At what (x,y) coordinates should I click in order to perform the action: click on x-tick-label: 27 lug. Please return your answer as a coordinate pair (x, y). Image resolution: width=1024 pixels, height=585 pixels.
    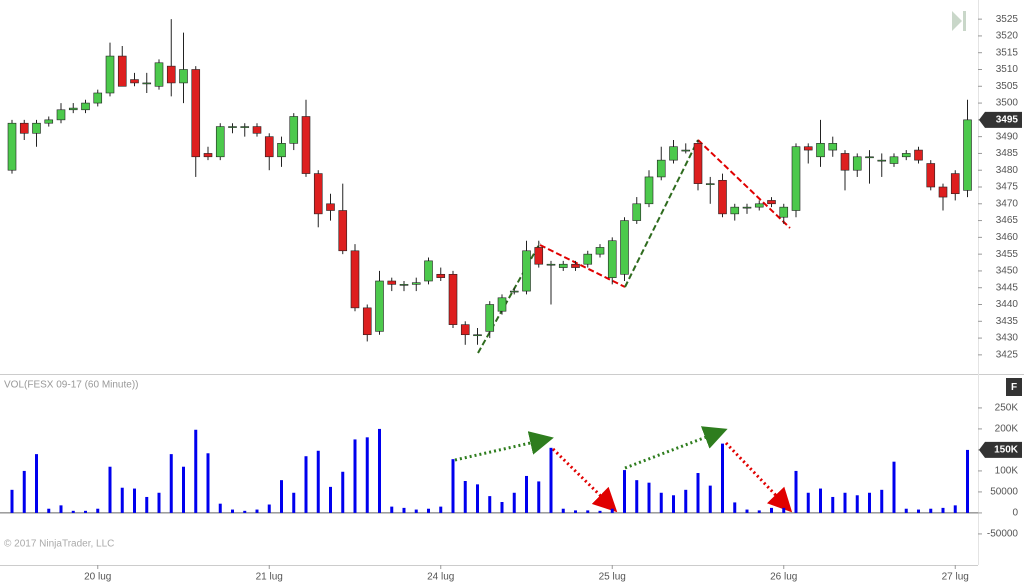
    Looking at the image, I should click on (955, 577).